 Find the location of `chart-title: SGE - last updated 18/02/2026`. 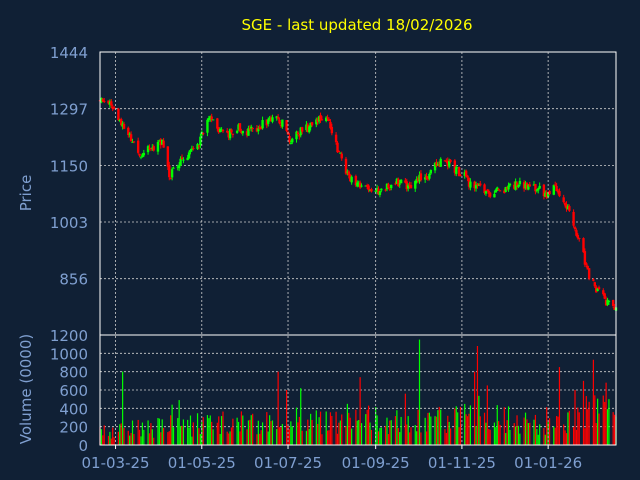

chart-title: SGE - last updated 18/02/2026 is located at coordinates (357, 25).